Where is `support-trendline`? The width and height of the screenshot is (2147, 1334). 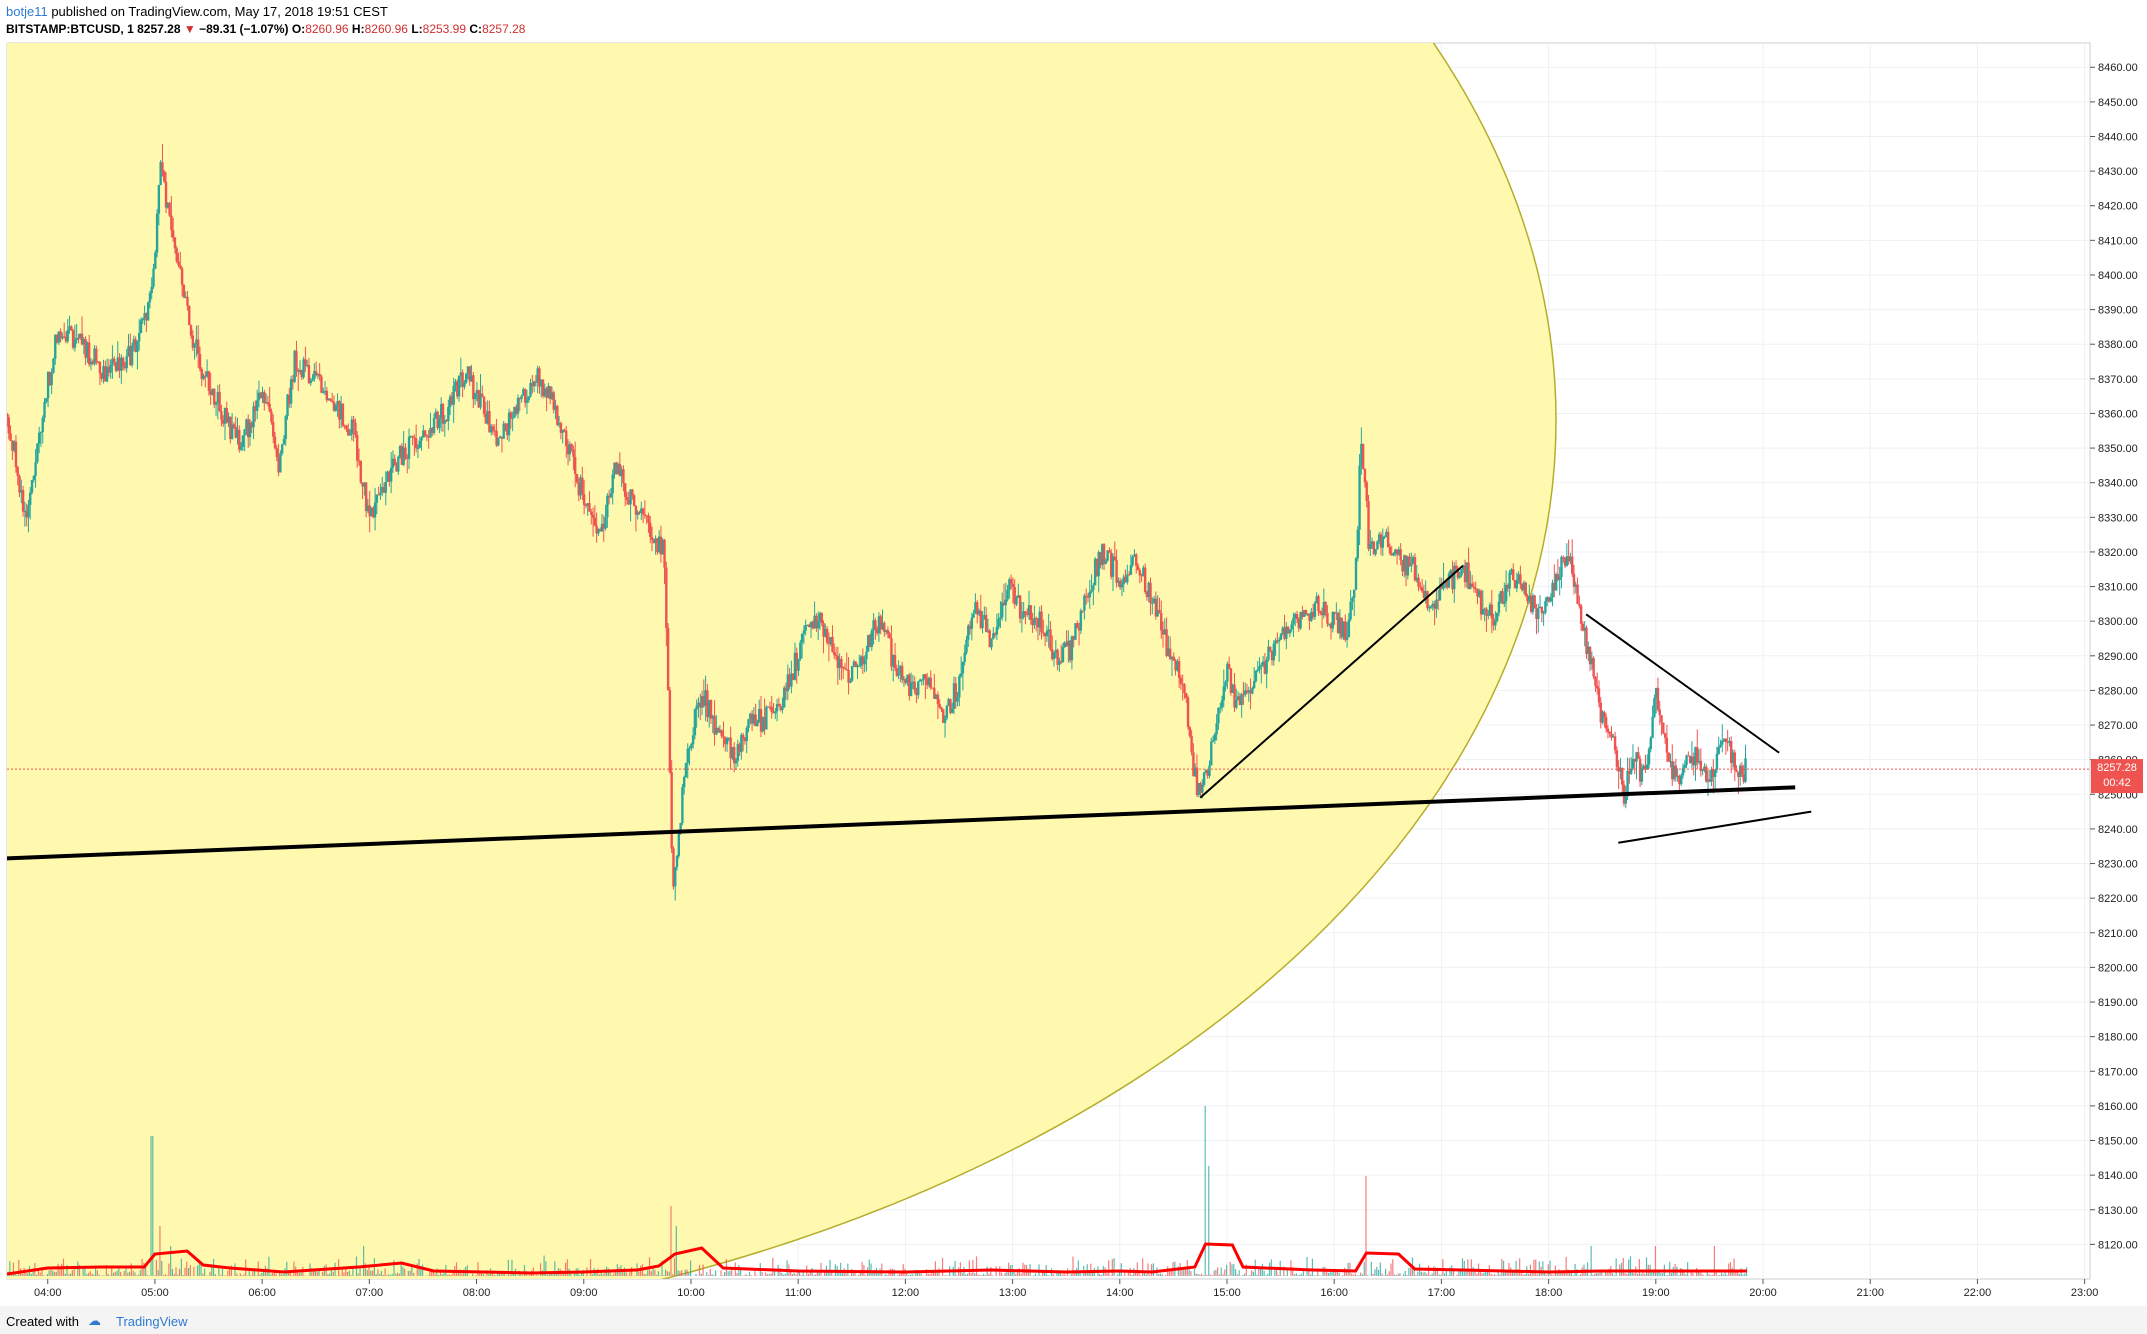
support-trendline is located at coordinates (901, 823).